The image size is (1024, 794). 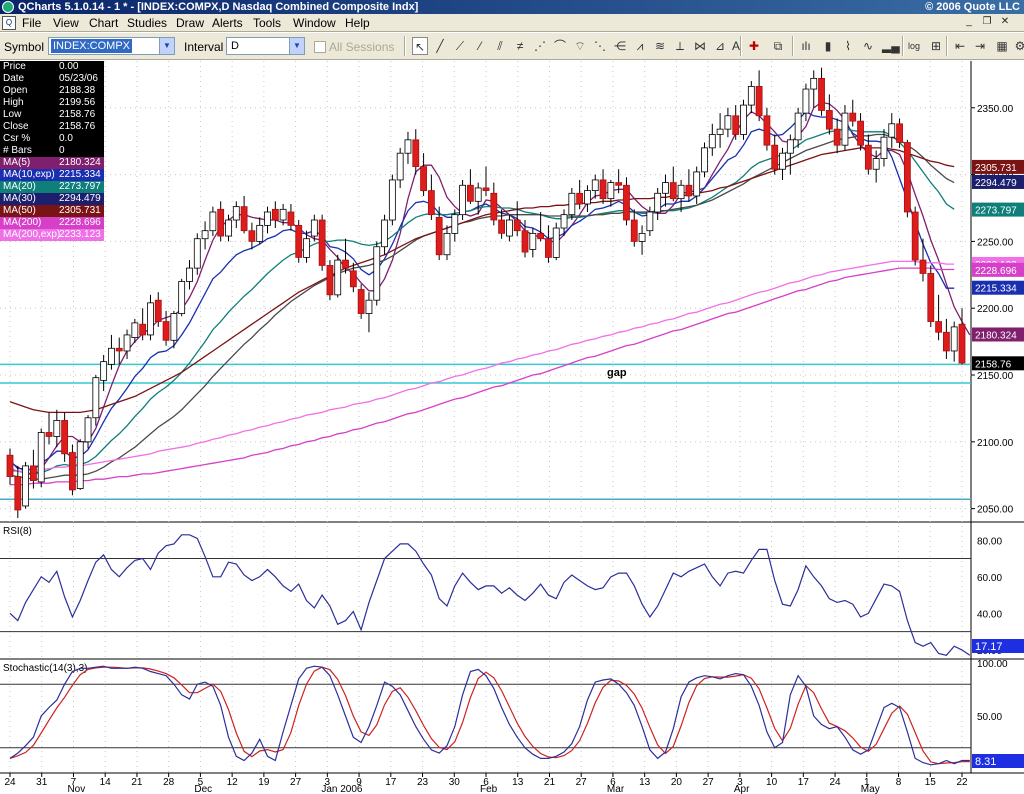 I want to click on properties-icon: ⚙, so click(x=1019, y=46).